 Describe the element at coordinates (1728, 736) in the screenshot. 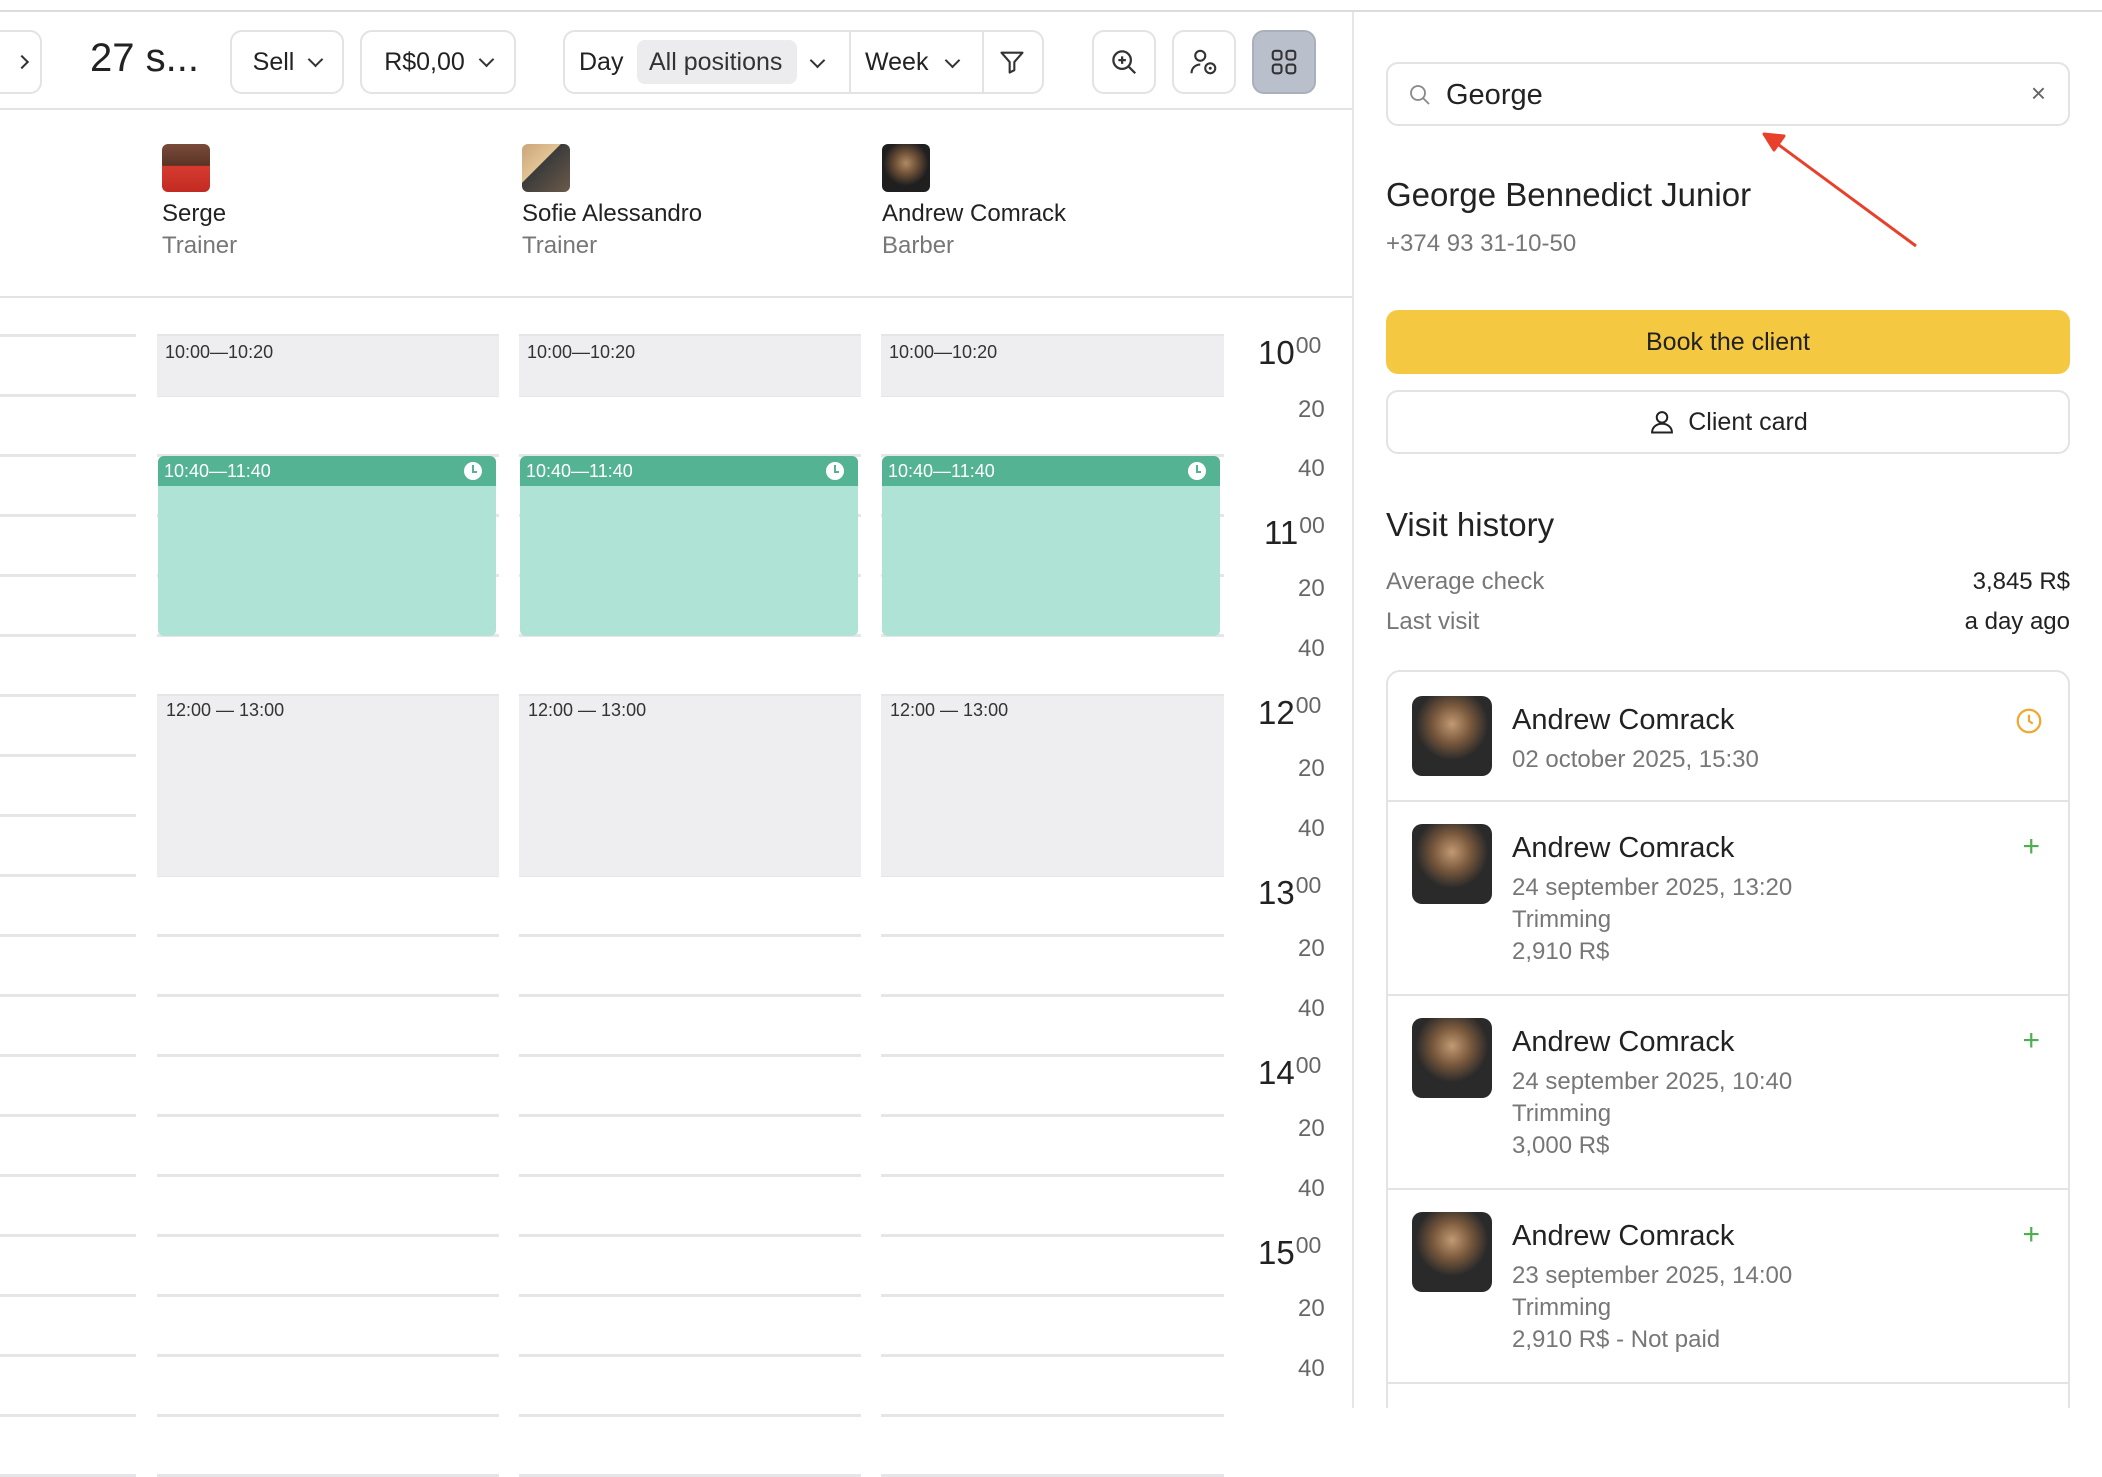

I see `visit-card: Andrew Comrack 02 october 2025, 15:30` at that location.